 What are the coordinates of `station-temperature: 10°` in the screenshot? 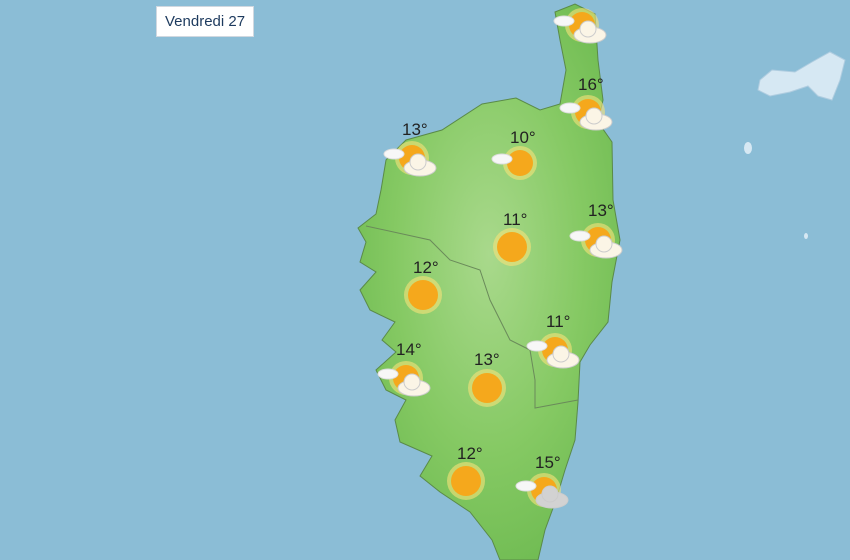 It's located at (523, 137).